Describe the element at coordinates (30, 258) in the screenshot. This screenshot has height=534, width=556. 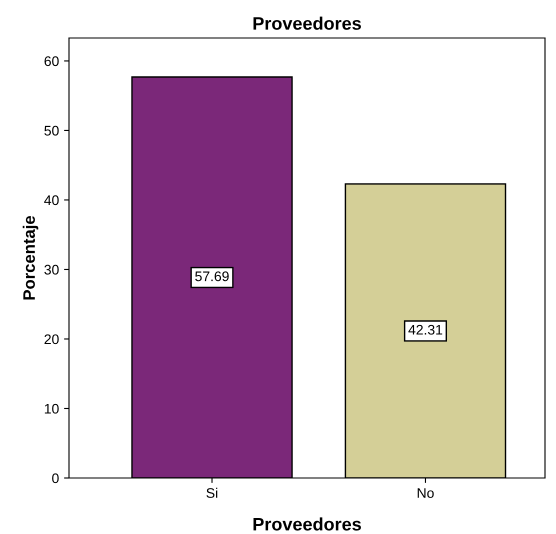
I see `y-axis-title: Porcentaje` at that location.